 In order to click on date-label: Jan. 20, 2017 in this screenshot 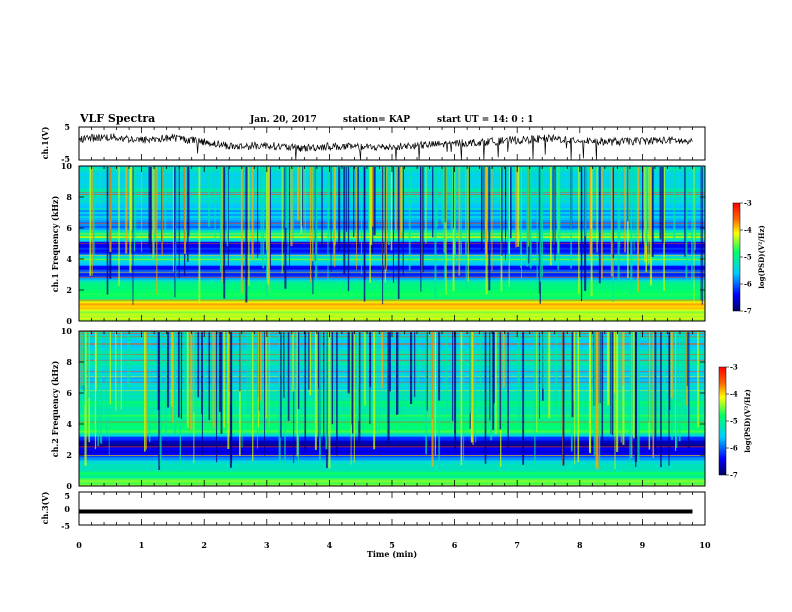, I will do `click(283, 120)`.